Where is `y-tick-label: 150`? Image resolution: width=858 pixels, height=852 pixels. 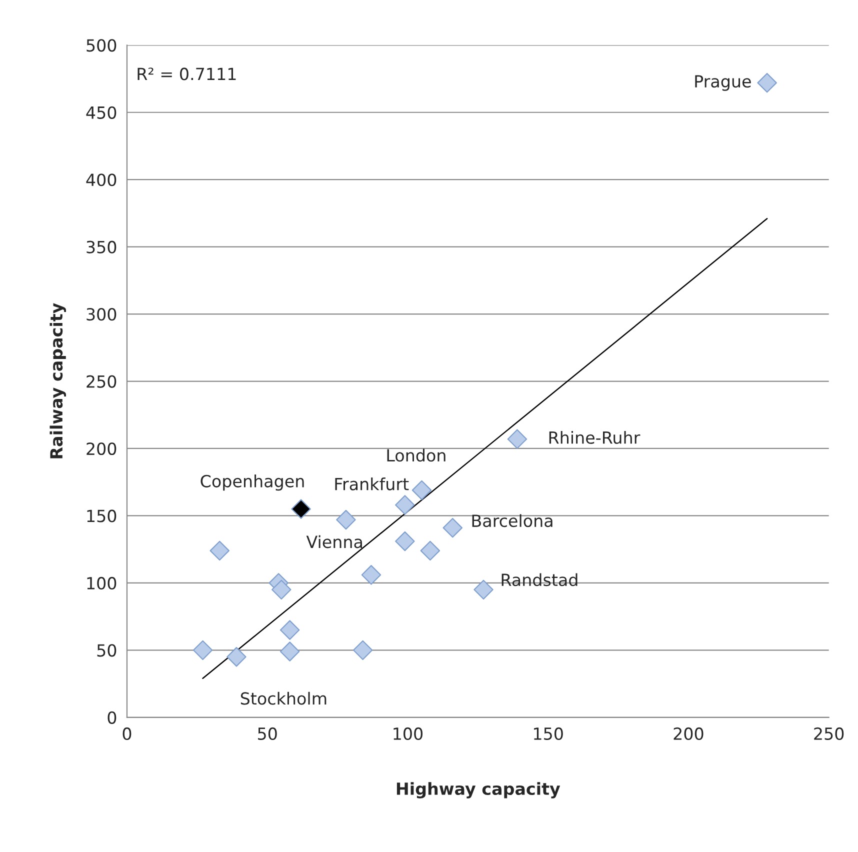
y-tick-label: 150 is located at coordinates (101, 516).